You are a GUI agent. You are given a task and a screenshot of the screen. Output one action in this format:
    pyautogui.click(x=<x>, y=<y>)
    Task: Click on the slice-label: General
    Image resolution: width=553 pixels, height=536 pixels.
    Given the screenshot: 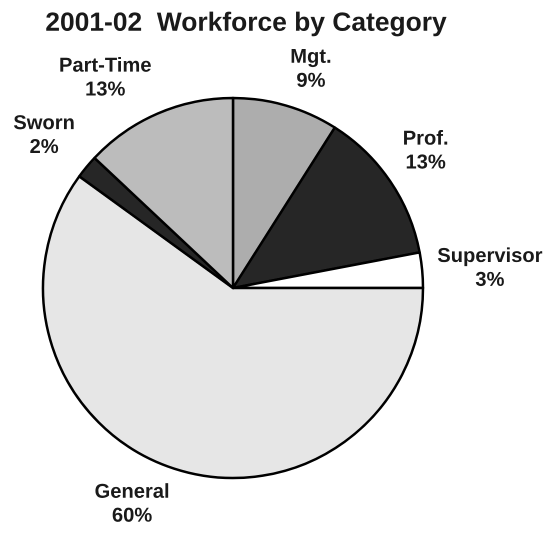 What is the action you would take?
    pyautogui.click(x=131, y=490)
    